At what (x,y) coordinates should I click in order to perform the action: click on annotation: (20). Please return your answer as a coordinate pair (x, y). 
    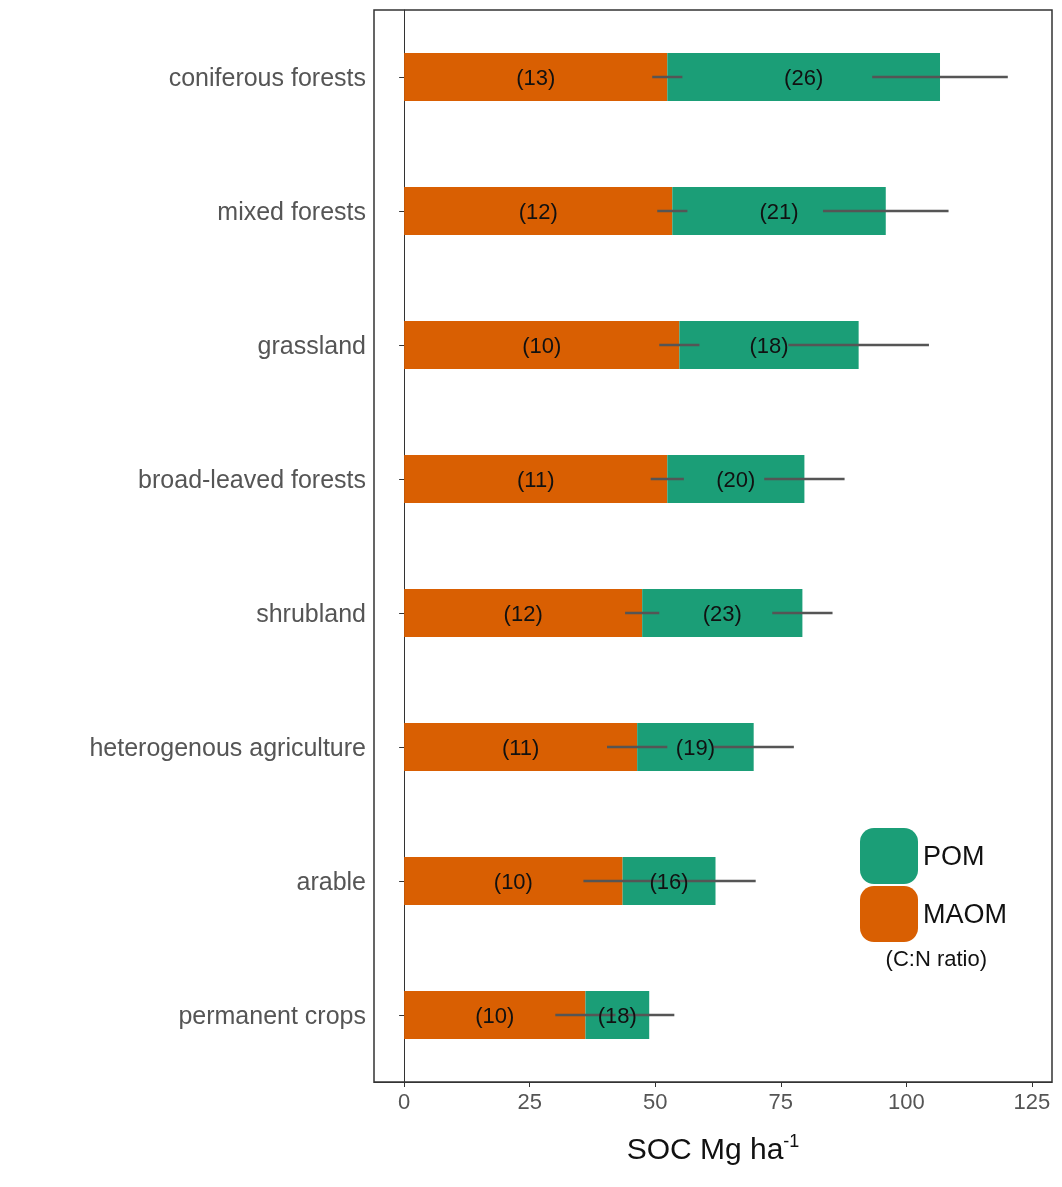
    Looking at the image, I should click on (736, 479).